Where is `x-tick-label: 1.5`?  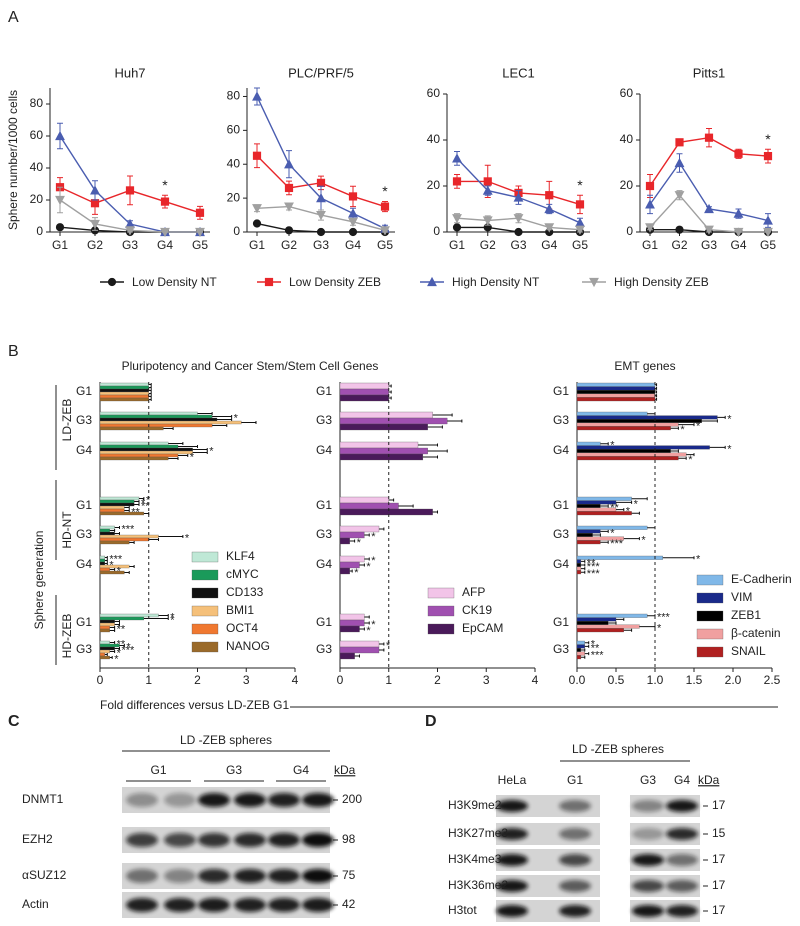 x-tick-label: 1.5 is located at coordinates (694, 680).